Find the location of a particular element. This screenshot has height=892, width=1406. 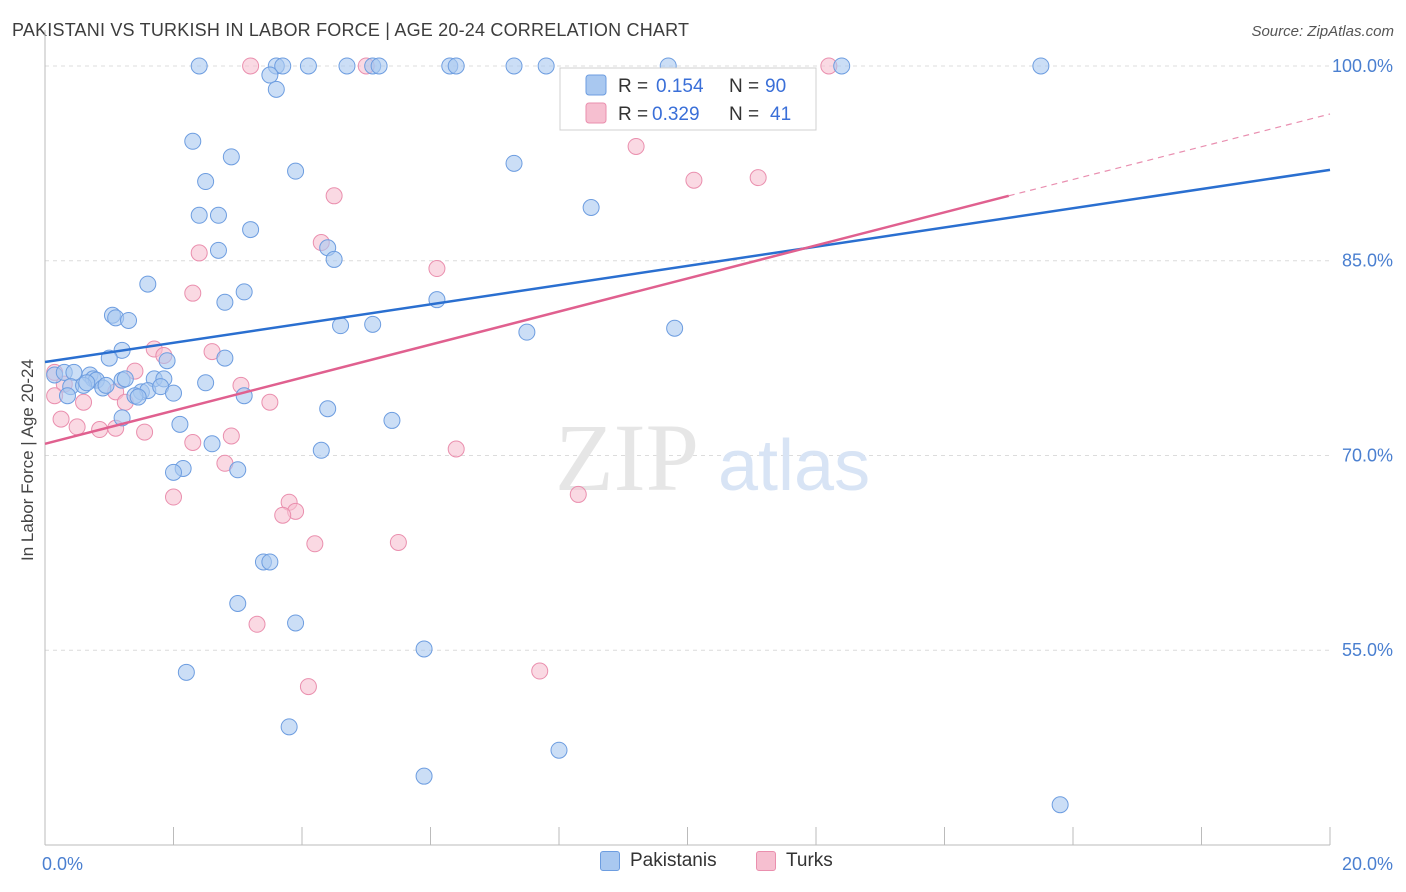

legend-r-label-turks: R = is located at coordinates (633, 114).